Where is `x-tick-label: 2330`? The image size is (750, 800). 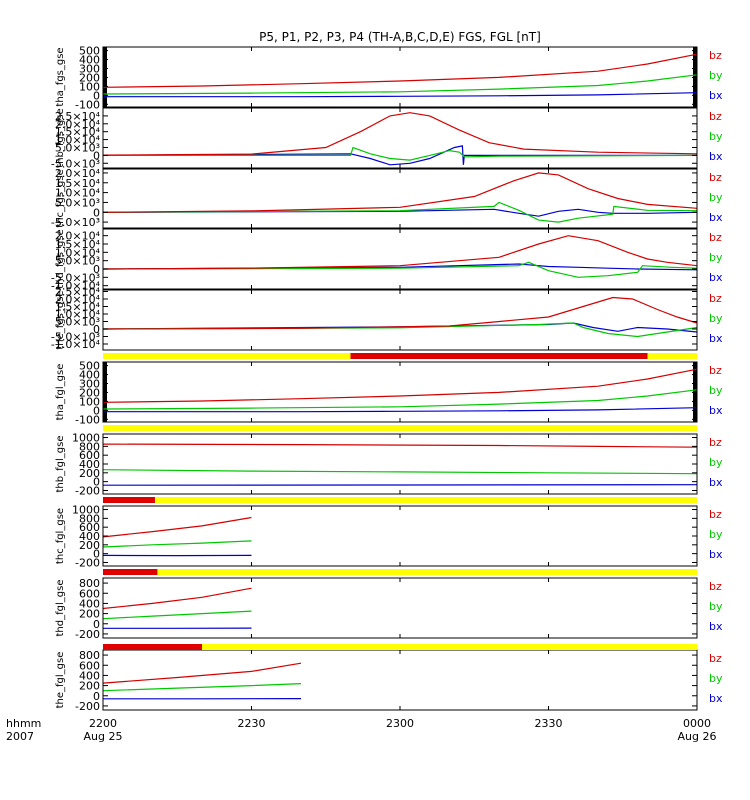
x-tick-label: 2330 is located at coordinates (549, 723).